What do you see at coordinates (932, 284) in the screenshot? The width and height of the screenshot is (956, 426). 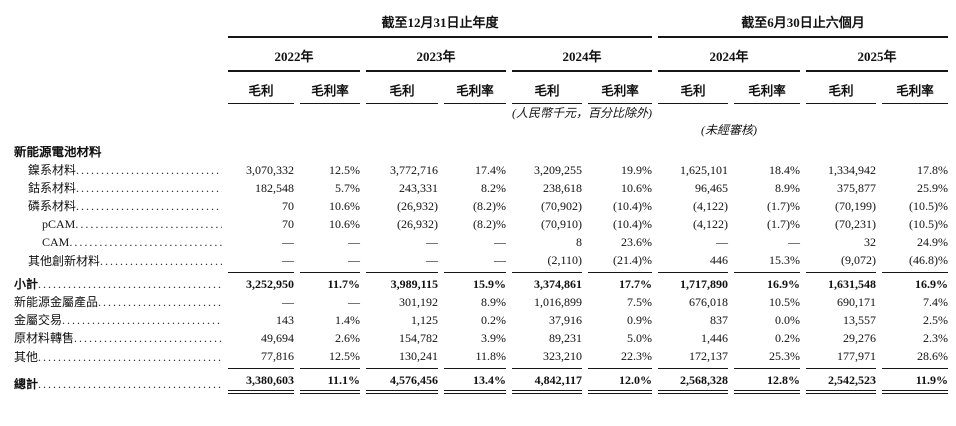 I see `cell-value: 16.9%` at bounding box center [932, 284].